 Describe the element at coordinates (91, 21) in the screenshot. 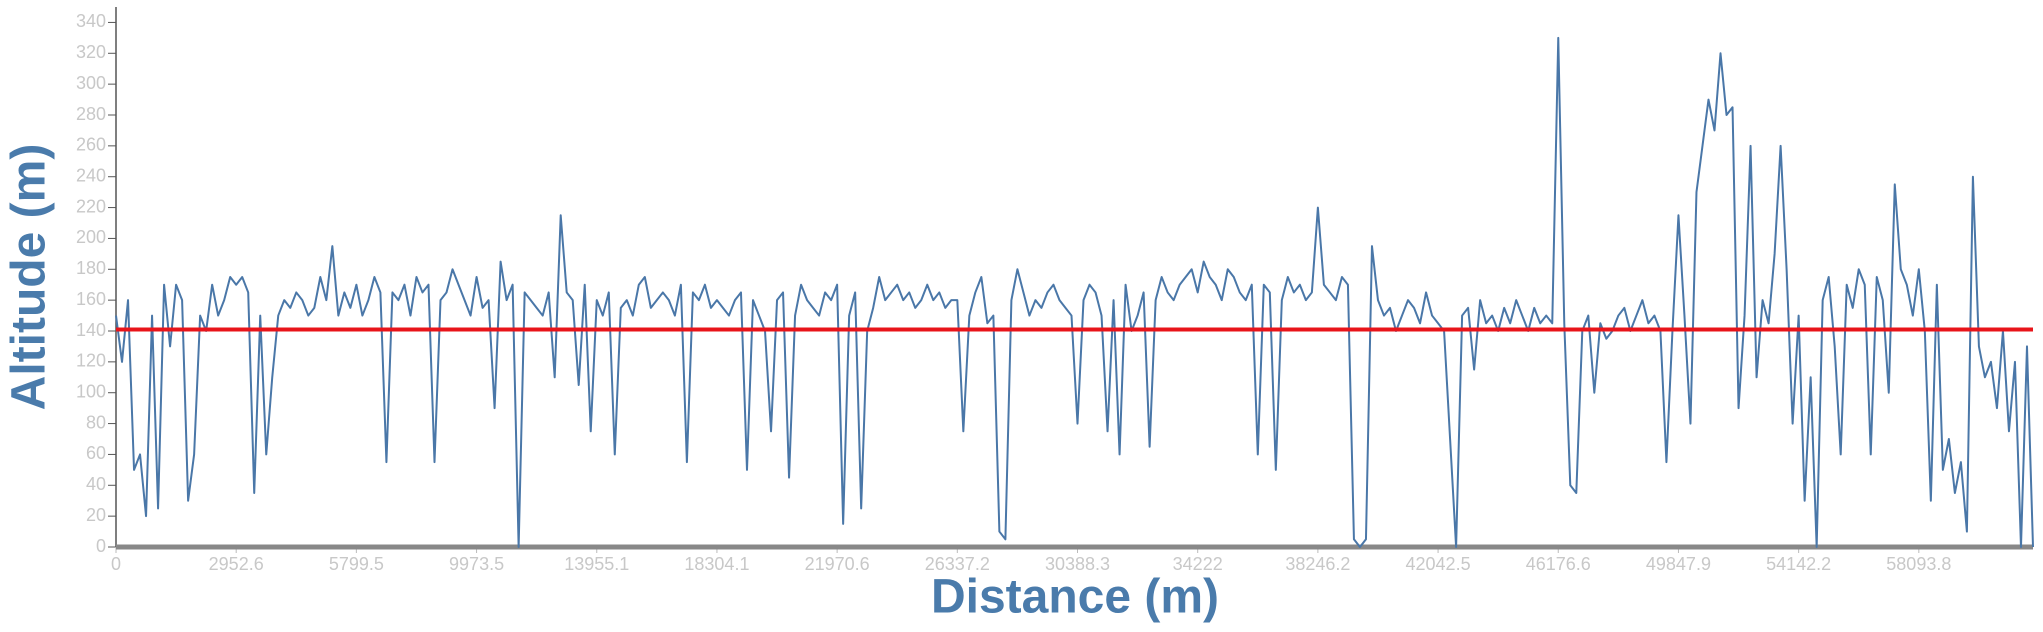

I see `y-tick-label: 340` at that location.